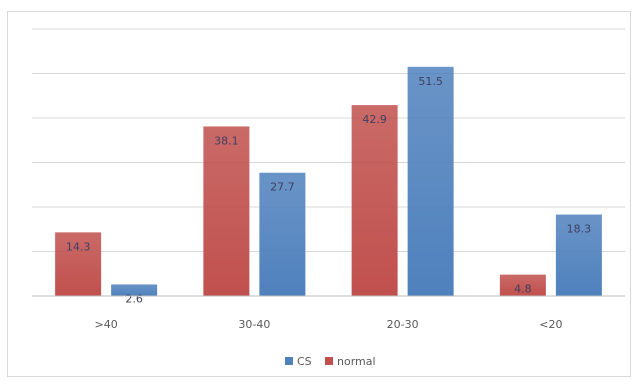 The height and width of the screenshot is (384, 640). What do you see at coordinates (226, 140) in the screenshot?
I see `data-label-normal-1: 38.1` at bounding box center [226, 140].